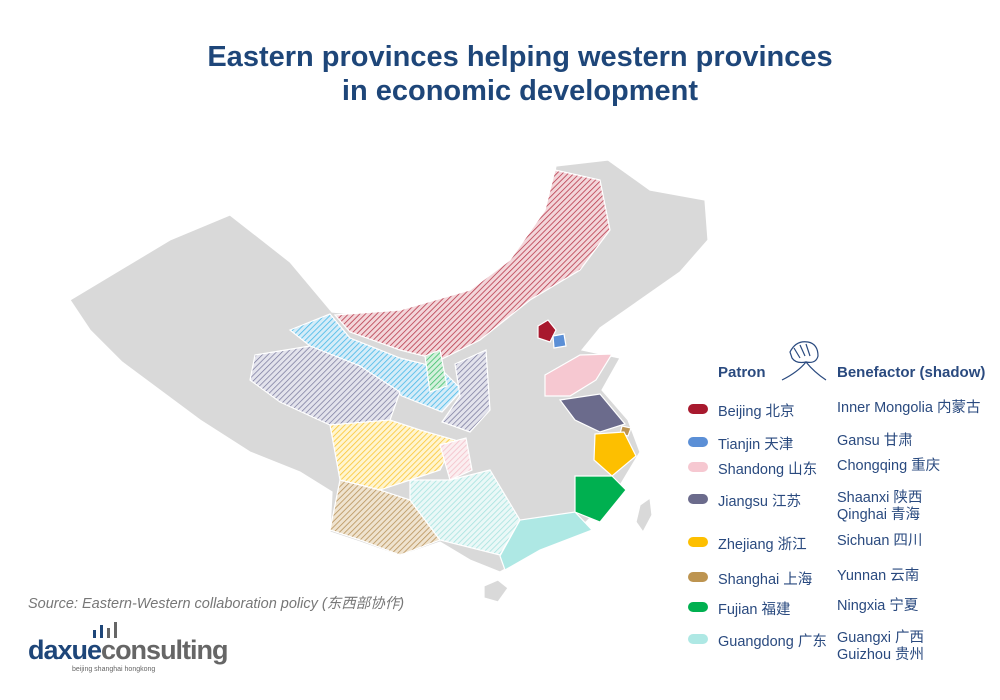 This screenshot has width=1000, height=700. What do you see at coordinates (762, 545) in the screenshot?
I see `legend-patron: Zhejiang 浙江` at bounding box center [762, 545].